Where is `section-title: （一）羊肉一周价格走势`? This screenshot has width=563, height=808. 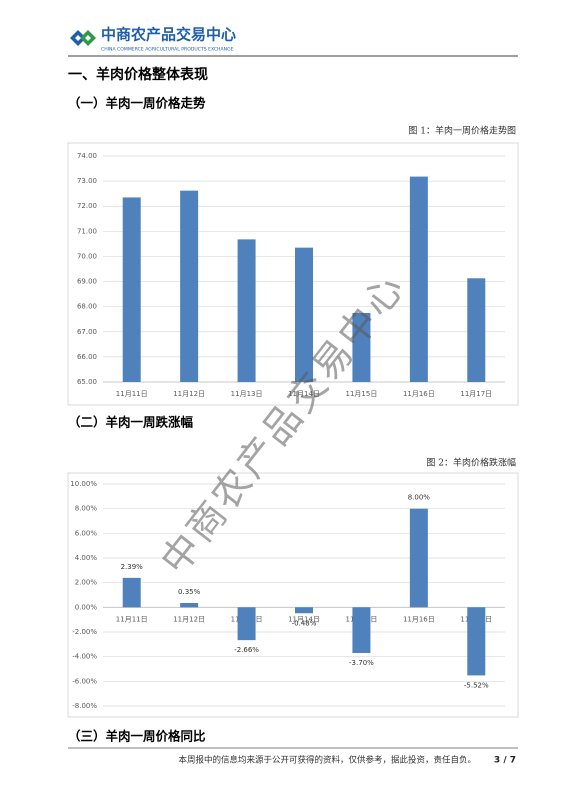
section-title: （一）羊肉一周价格走势 is located at coordinates (137, 103).